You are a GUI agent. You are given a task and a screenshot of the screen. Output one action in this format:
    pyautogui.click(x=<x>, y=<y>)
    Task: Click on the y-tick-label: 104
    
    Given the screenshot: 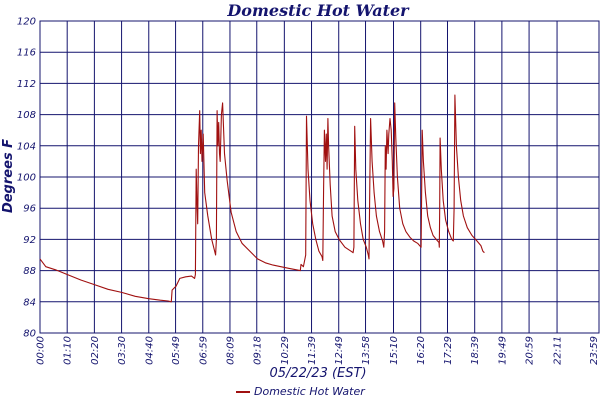 What is the action you would take?
    pyautogui.click(x=26, y=146)
    